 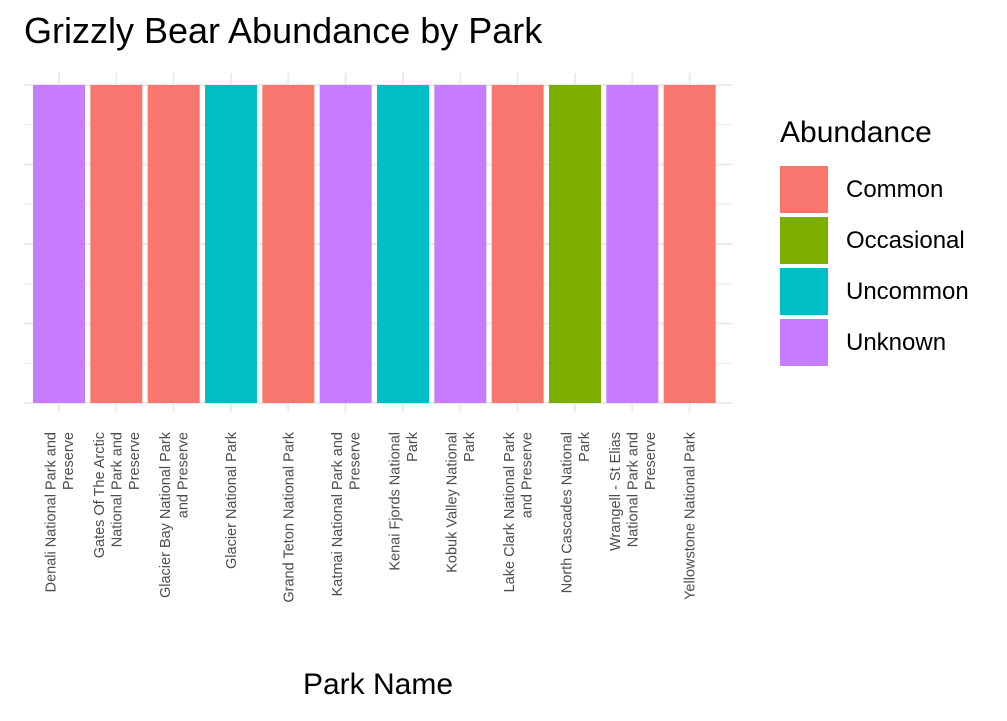 I want to click on legend-item-occasional: Occasional, so click(x=874, y=240).